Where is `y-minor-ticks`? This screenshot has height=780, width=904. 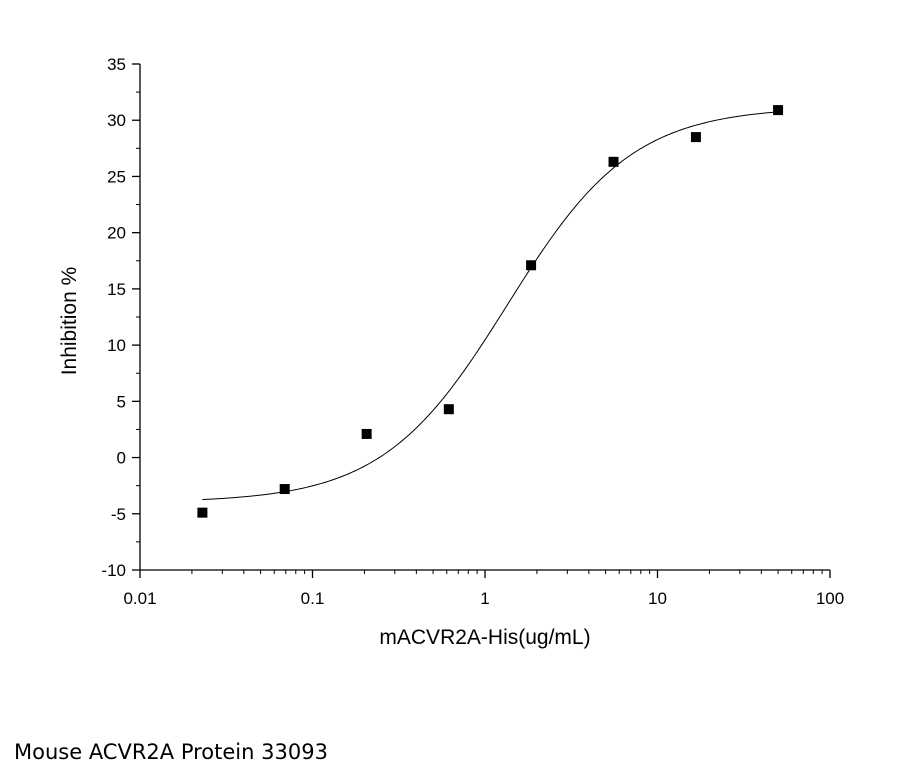 y-minor-ticks is located at coordinates (138, 317).